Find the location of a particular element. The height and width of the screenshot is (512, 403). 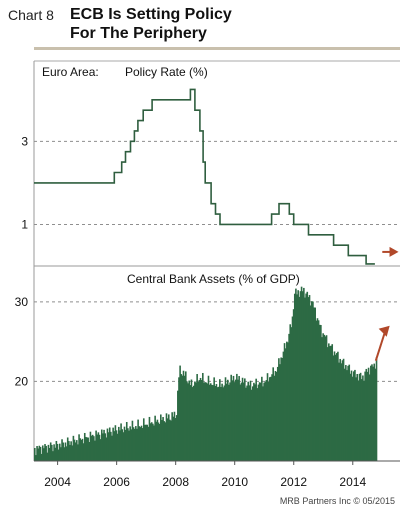

x-axis-tick-label: 2010 is located at coordinates (234, 482).